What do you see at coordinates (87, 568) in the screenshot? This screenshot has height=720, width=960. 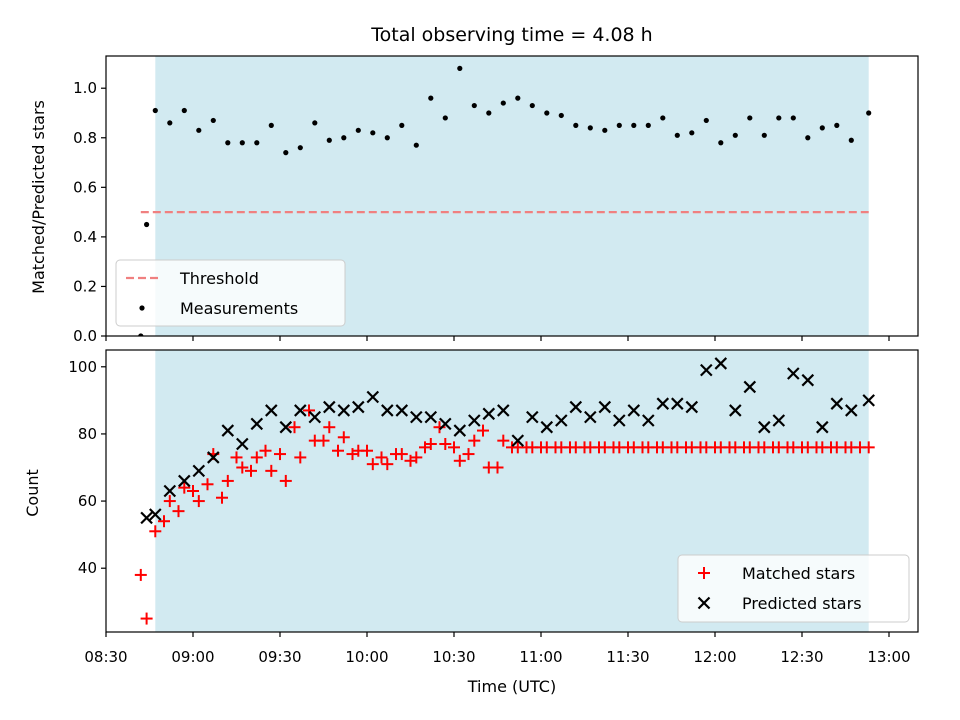 I see `bottom-y-tick-label: 40` at bounding box center [87, 568].